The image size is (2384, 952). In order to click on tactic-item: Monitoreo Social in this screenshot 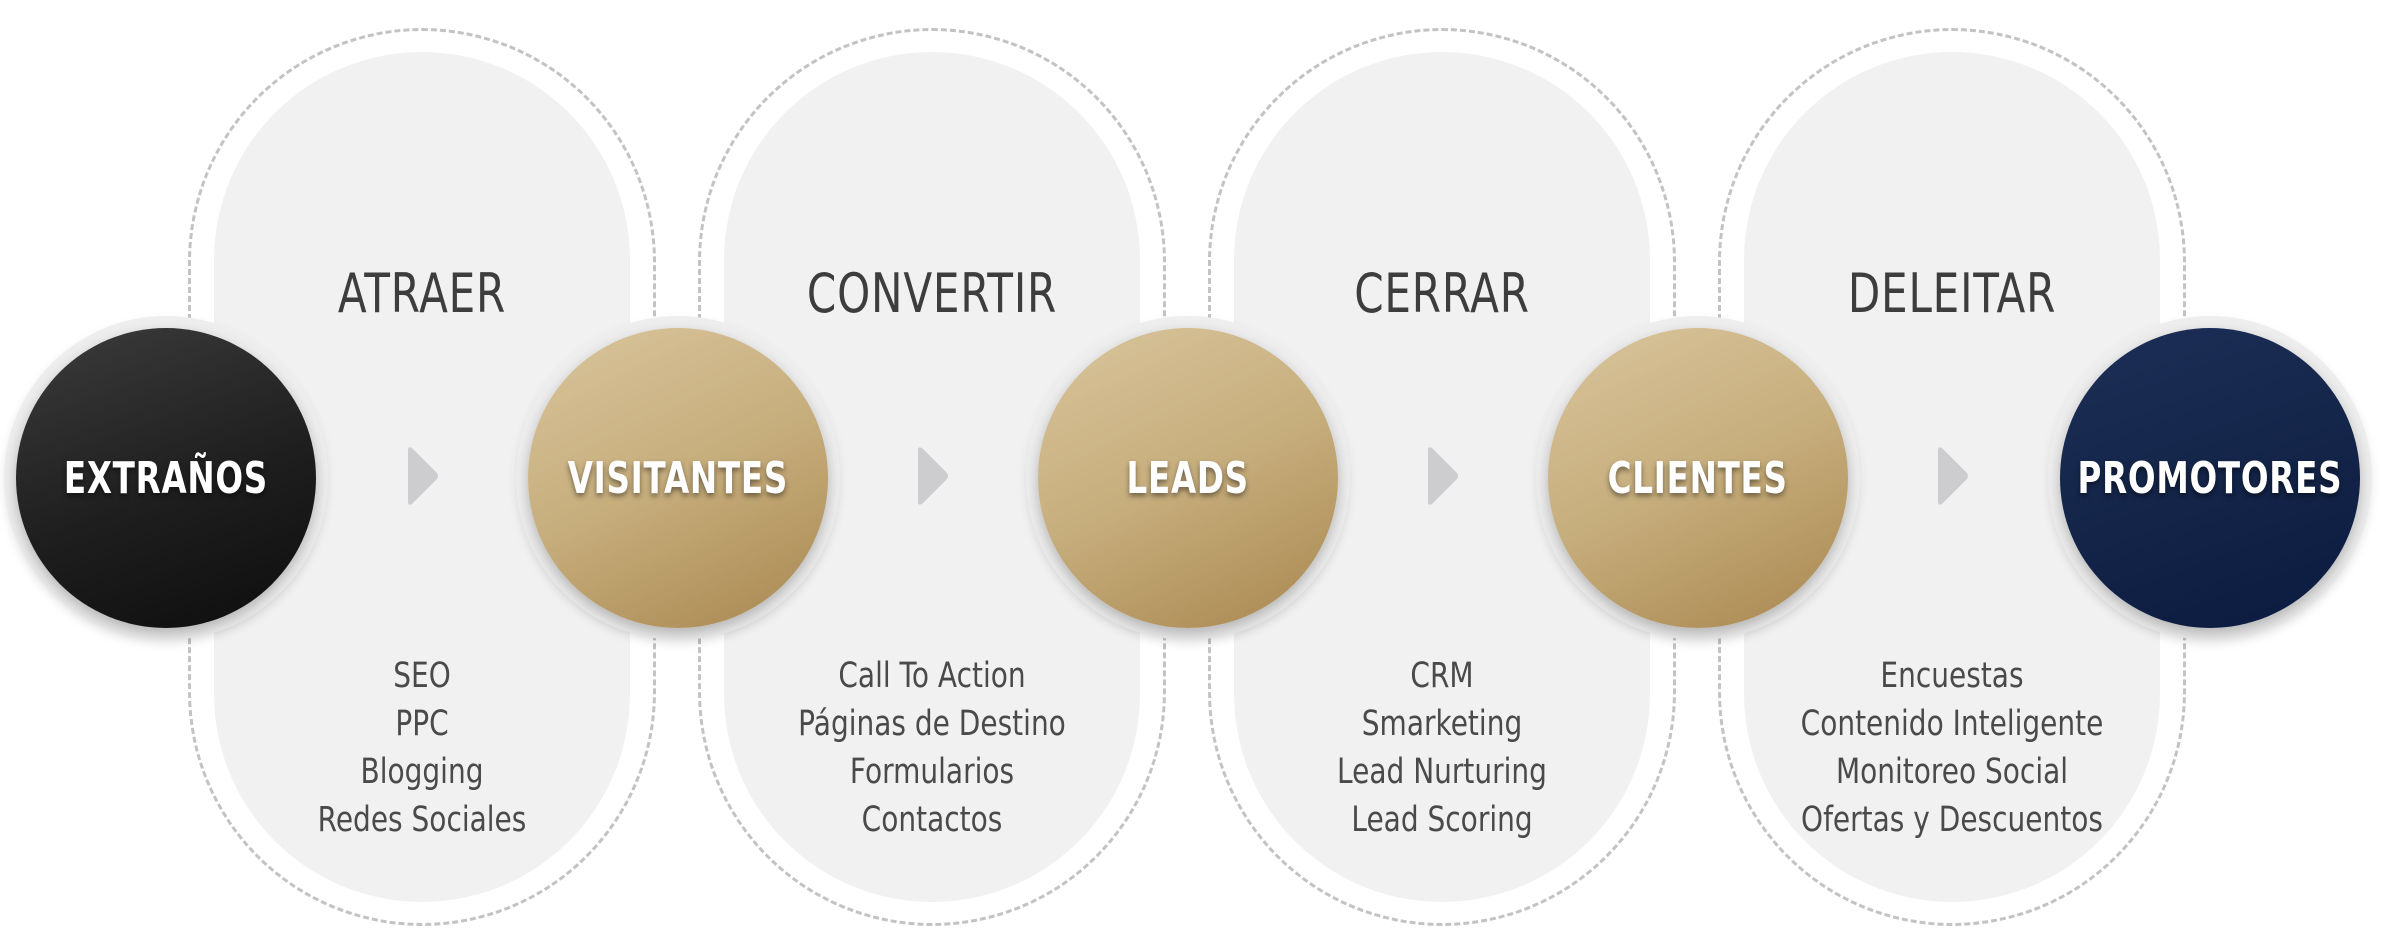, I will do `click(1952, 772)`.